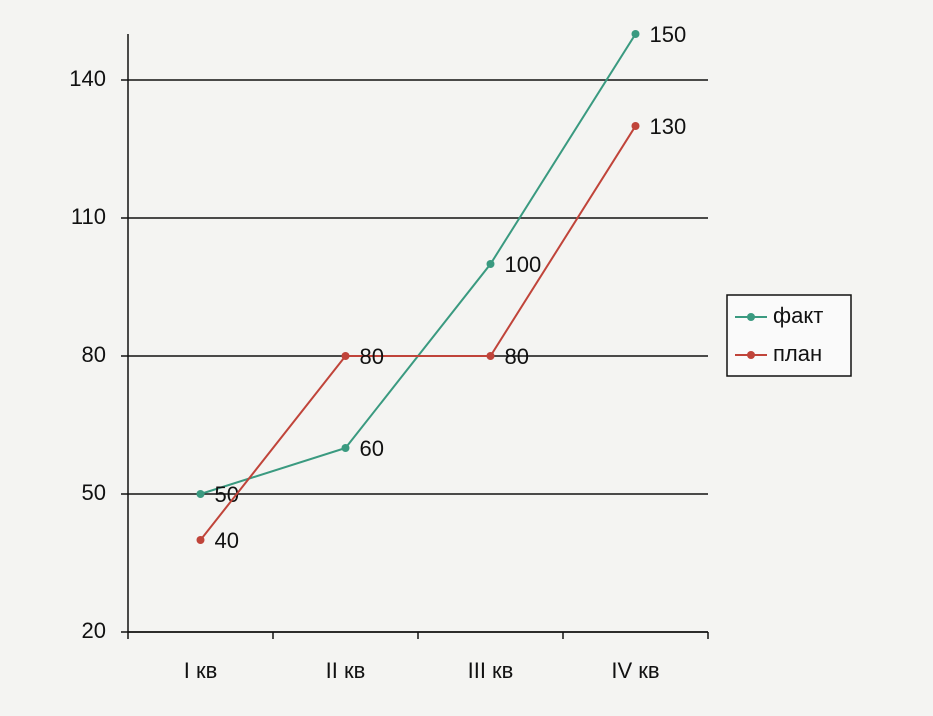 Image resolution: width=933 pixels, height=716 pixels. What do you see at coordinates (227, 494) in the screenshot?
I see `data-label: 50` at bounding box center [227, 494].